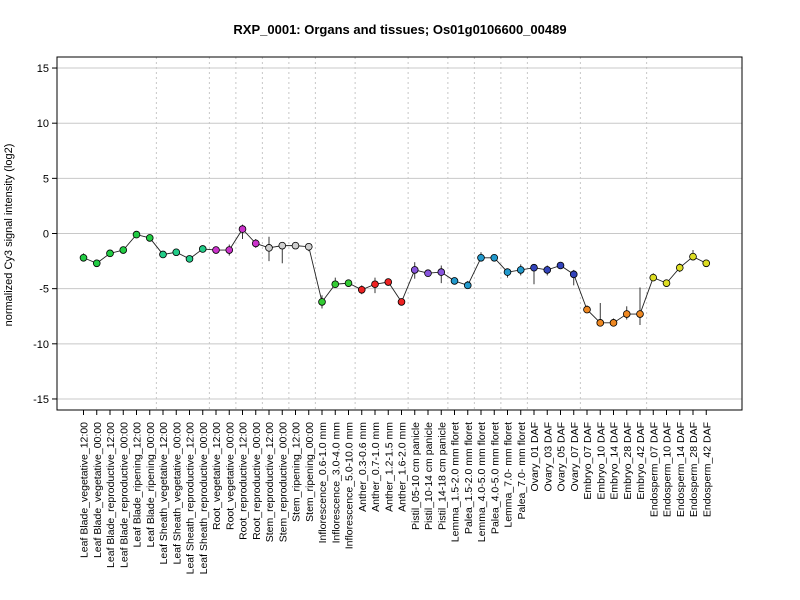 The height and width of the screenshot is (600, 800). What do you see at coordinates (681, 469) in the screenshot?
I see `x-tick-label: Endosperm_14 DAF` at bounding box center [681, 469].